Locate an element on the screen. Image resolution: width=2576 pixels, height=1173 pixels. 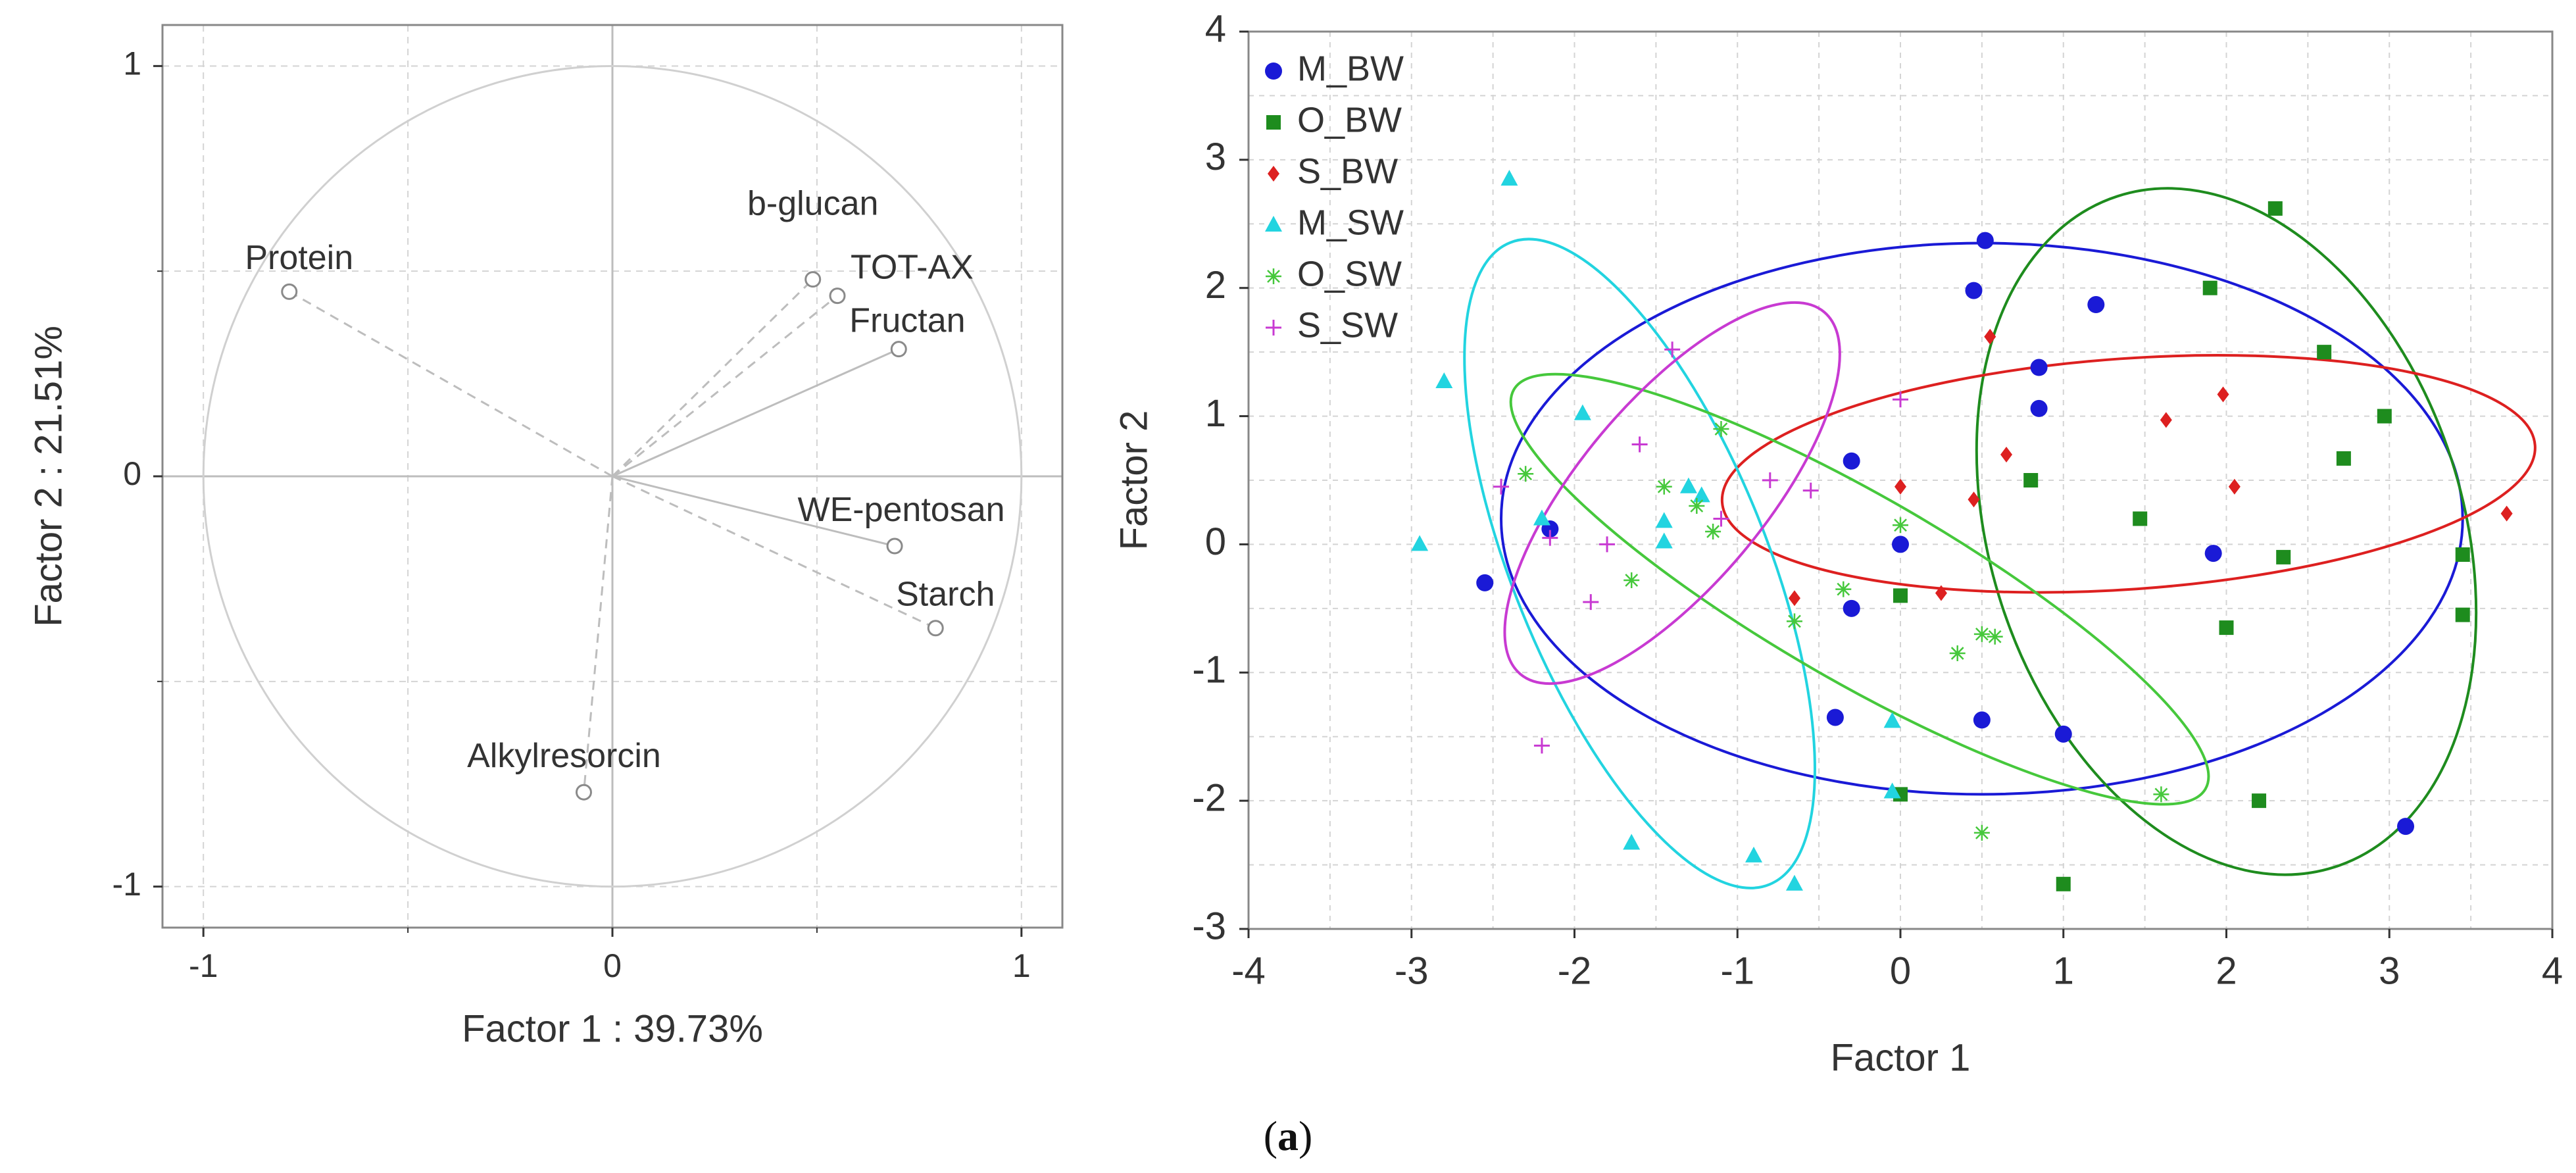
figure-caption: (a) is located at coordinates (1288, 1138).